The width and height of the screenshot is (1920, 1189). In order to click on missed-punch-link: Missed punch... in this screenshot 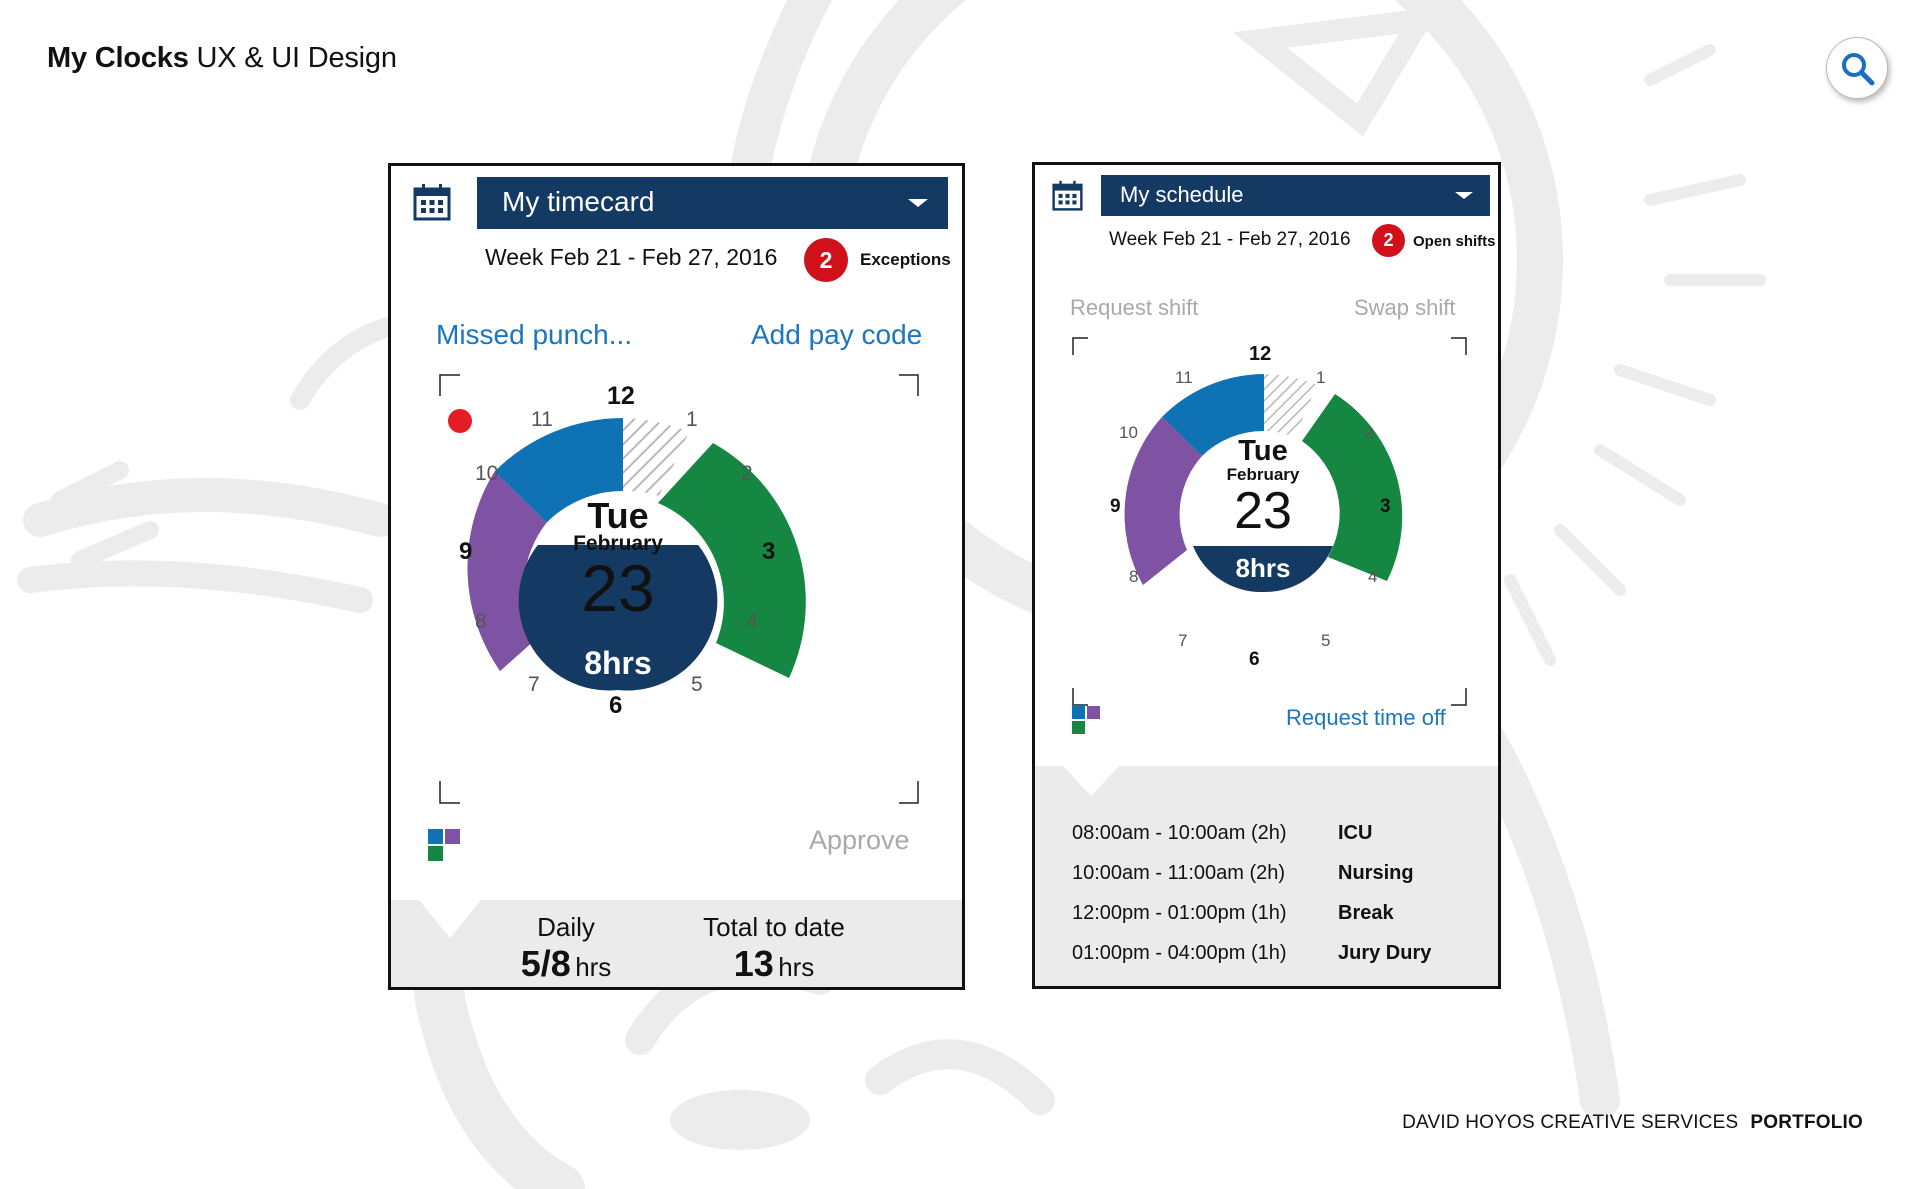, I will do `click(534, 334)`.